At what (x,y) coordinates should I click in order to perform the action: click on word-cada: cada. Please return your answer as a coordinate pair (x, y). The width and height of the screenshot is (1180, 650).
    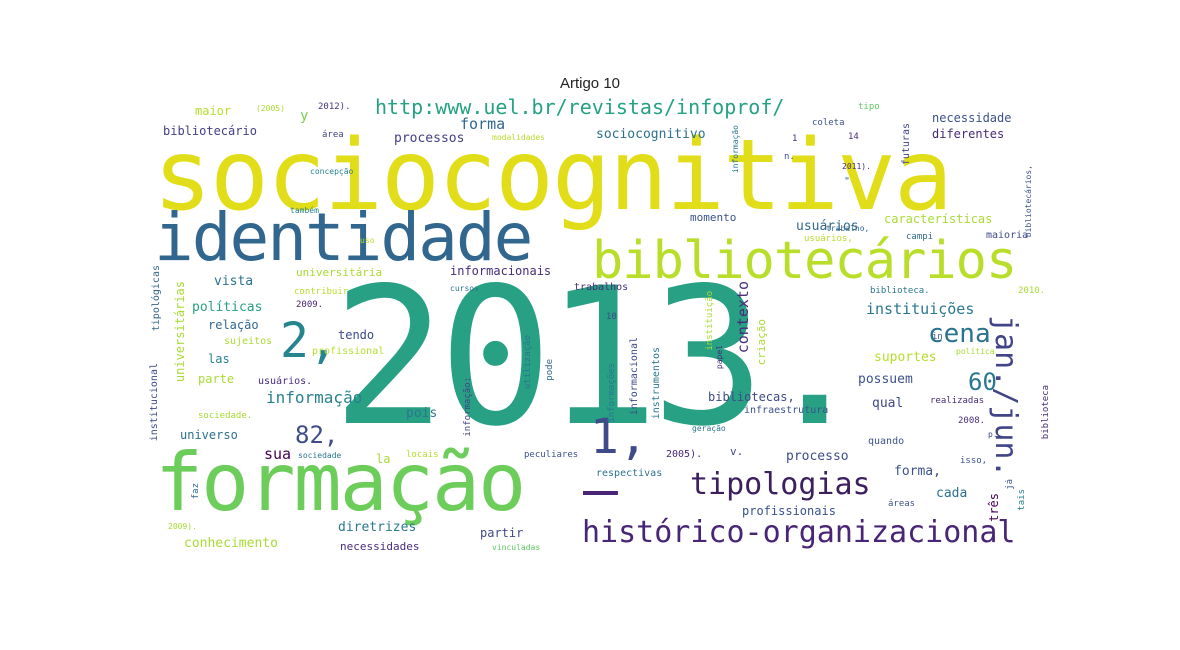
    Looking at the image, I should click on (952, 493).